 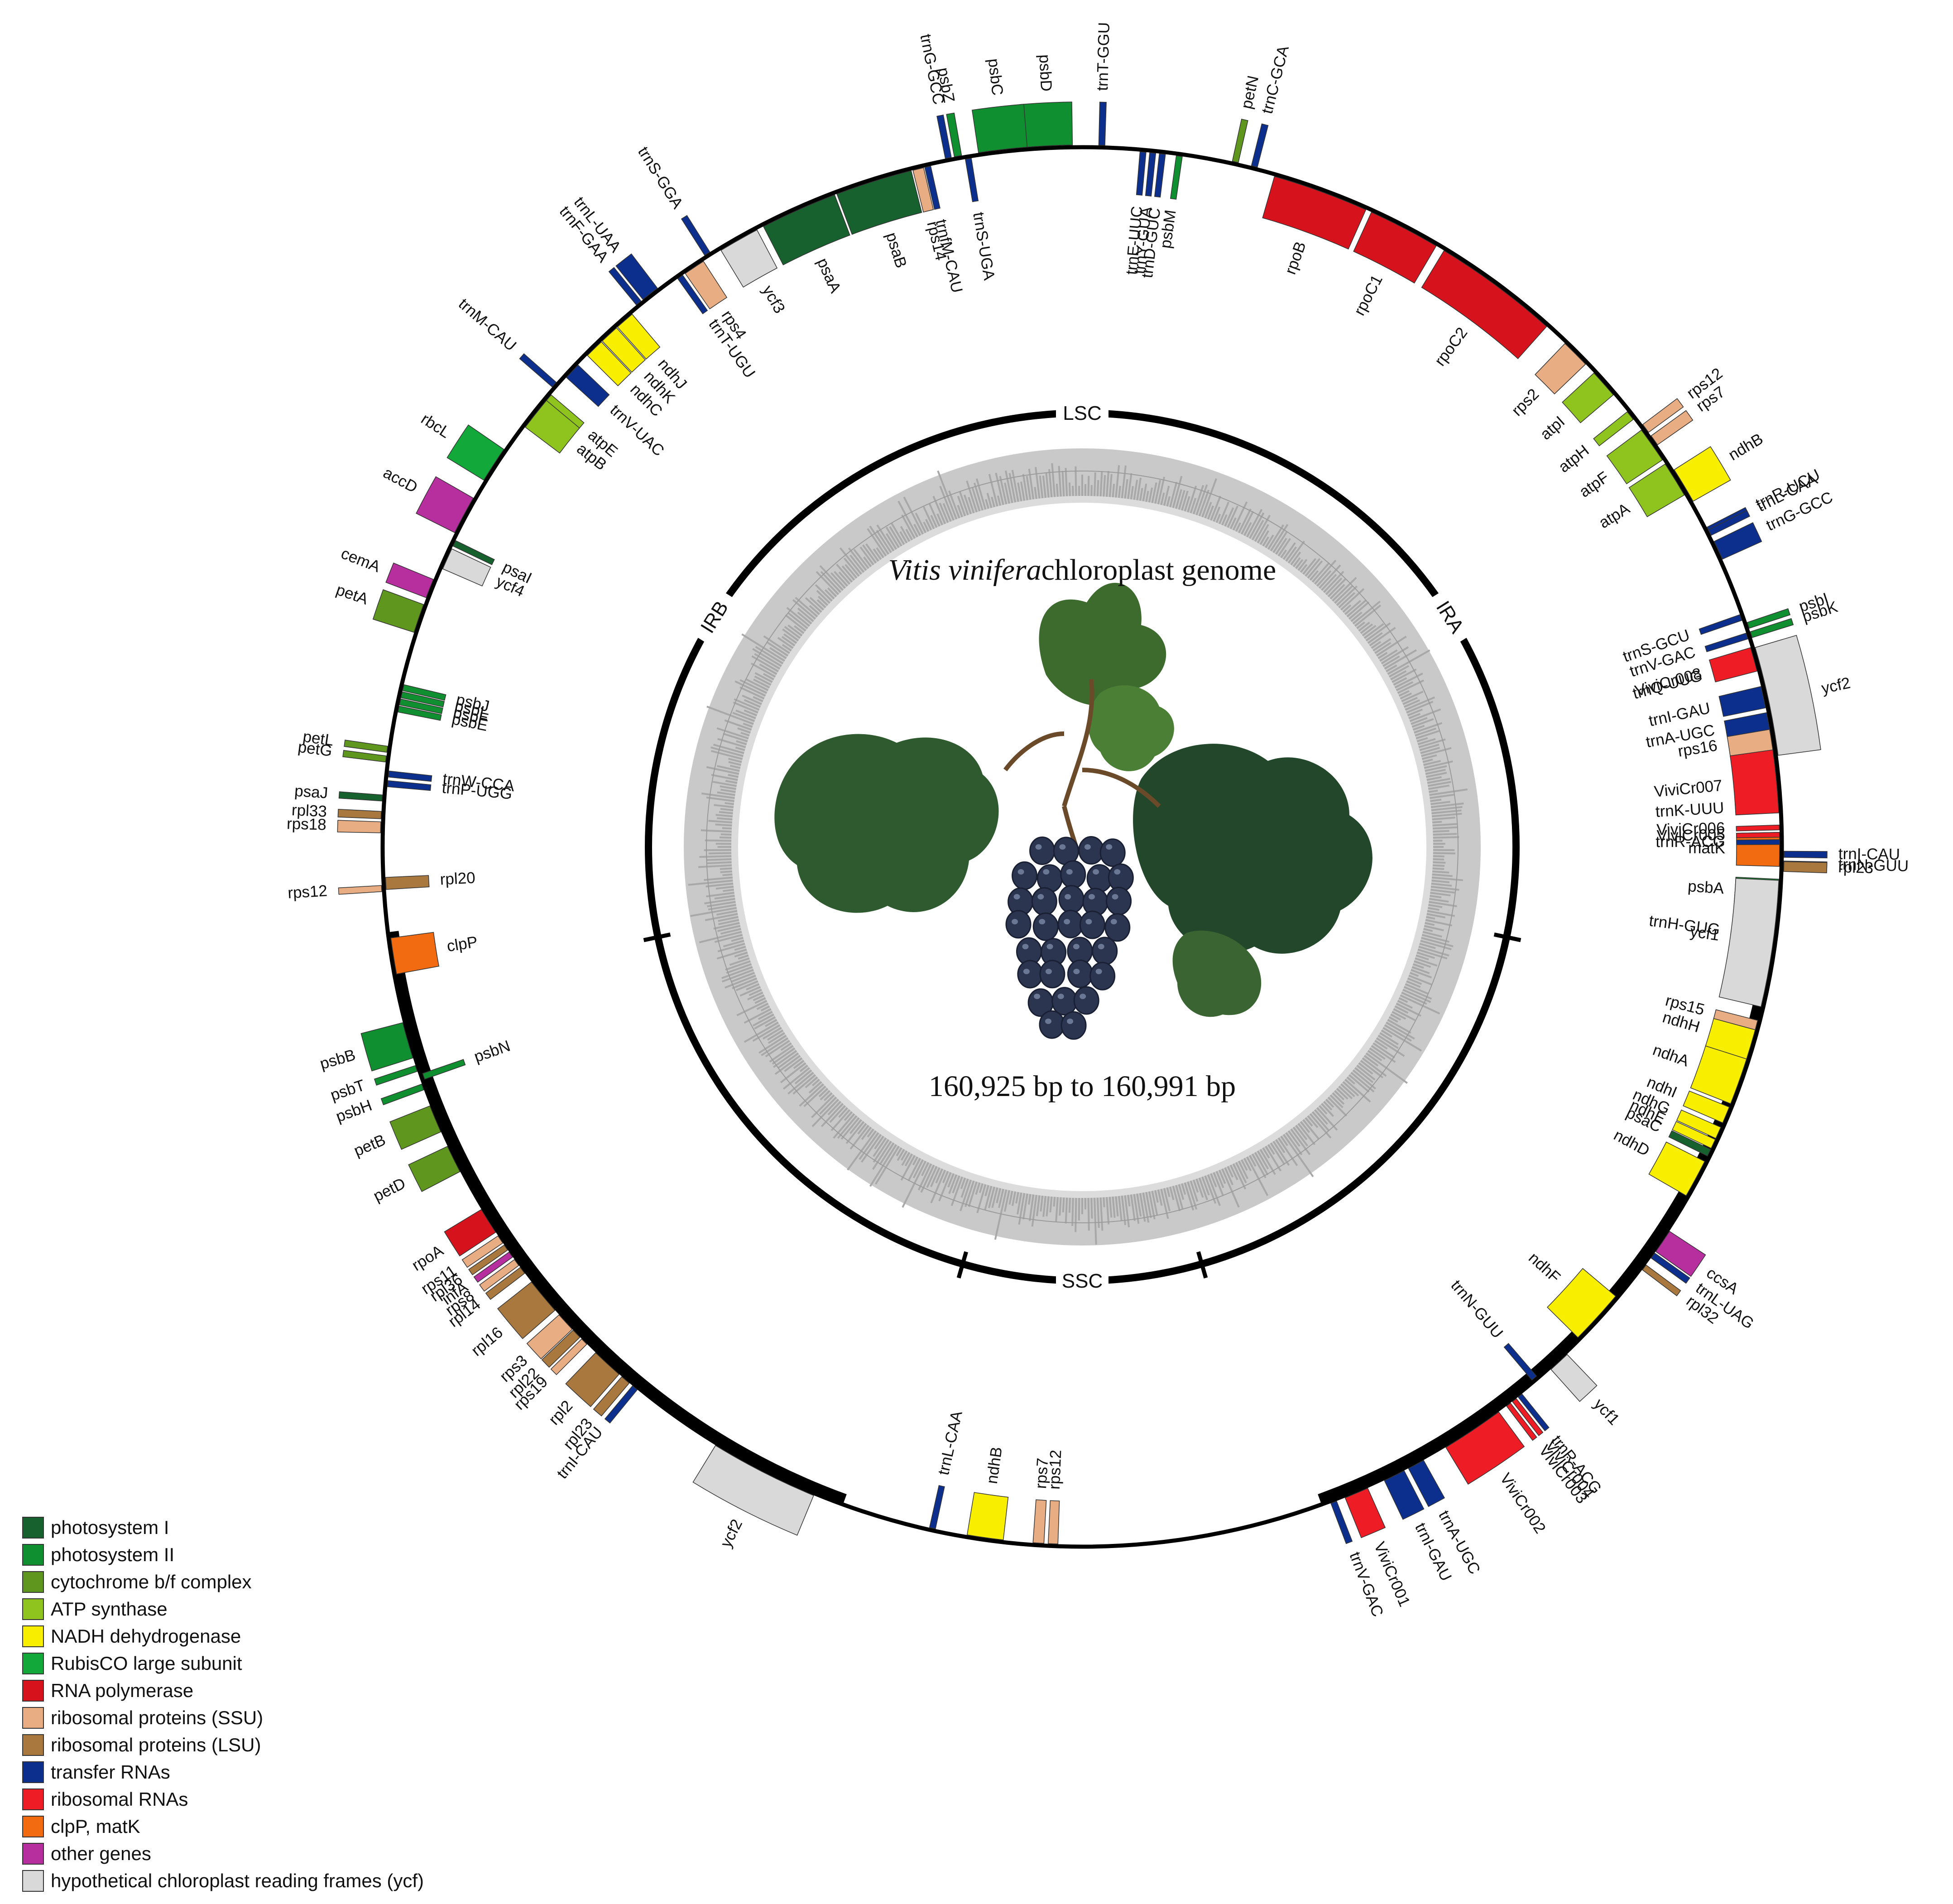 What do you see at coordinates (657, 937) in the screenshot?
I see `region-boundary-tick` at bounding box center [657, 937].